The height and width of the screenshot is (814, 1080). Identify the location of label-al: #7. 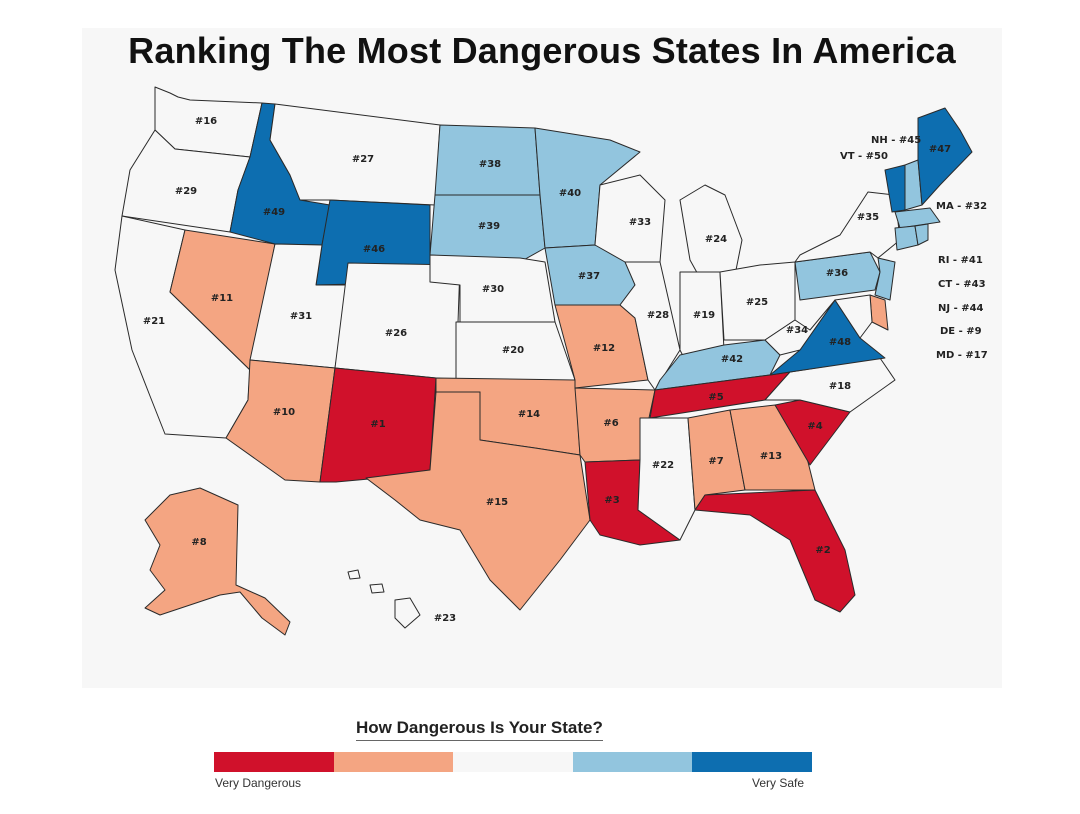
(715, 461).